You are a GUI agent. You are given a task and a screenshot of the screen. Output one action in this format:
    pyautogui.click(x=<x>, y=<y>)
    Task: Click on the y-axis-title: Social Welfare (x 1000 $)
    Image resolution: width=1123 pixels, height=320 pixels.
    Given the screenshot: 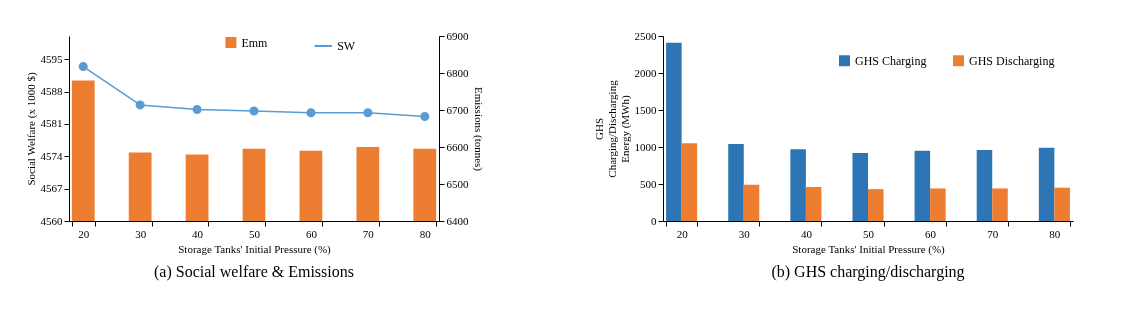 What is the action you would take?
    pyautogui.click(x=31, y=129)
    